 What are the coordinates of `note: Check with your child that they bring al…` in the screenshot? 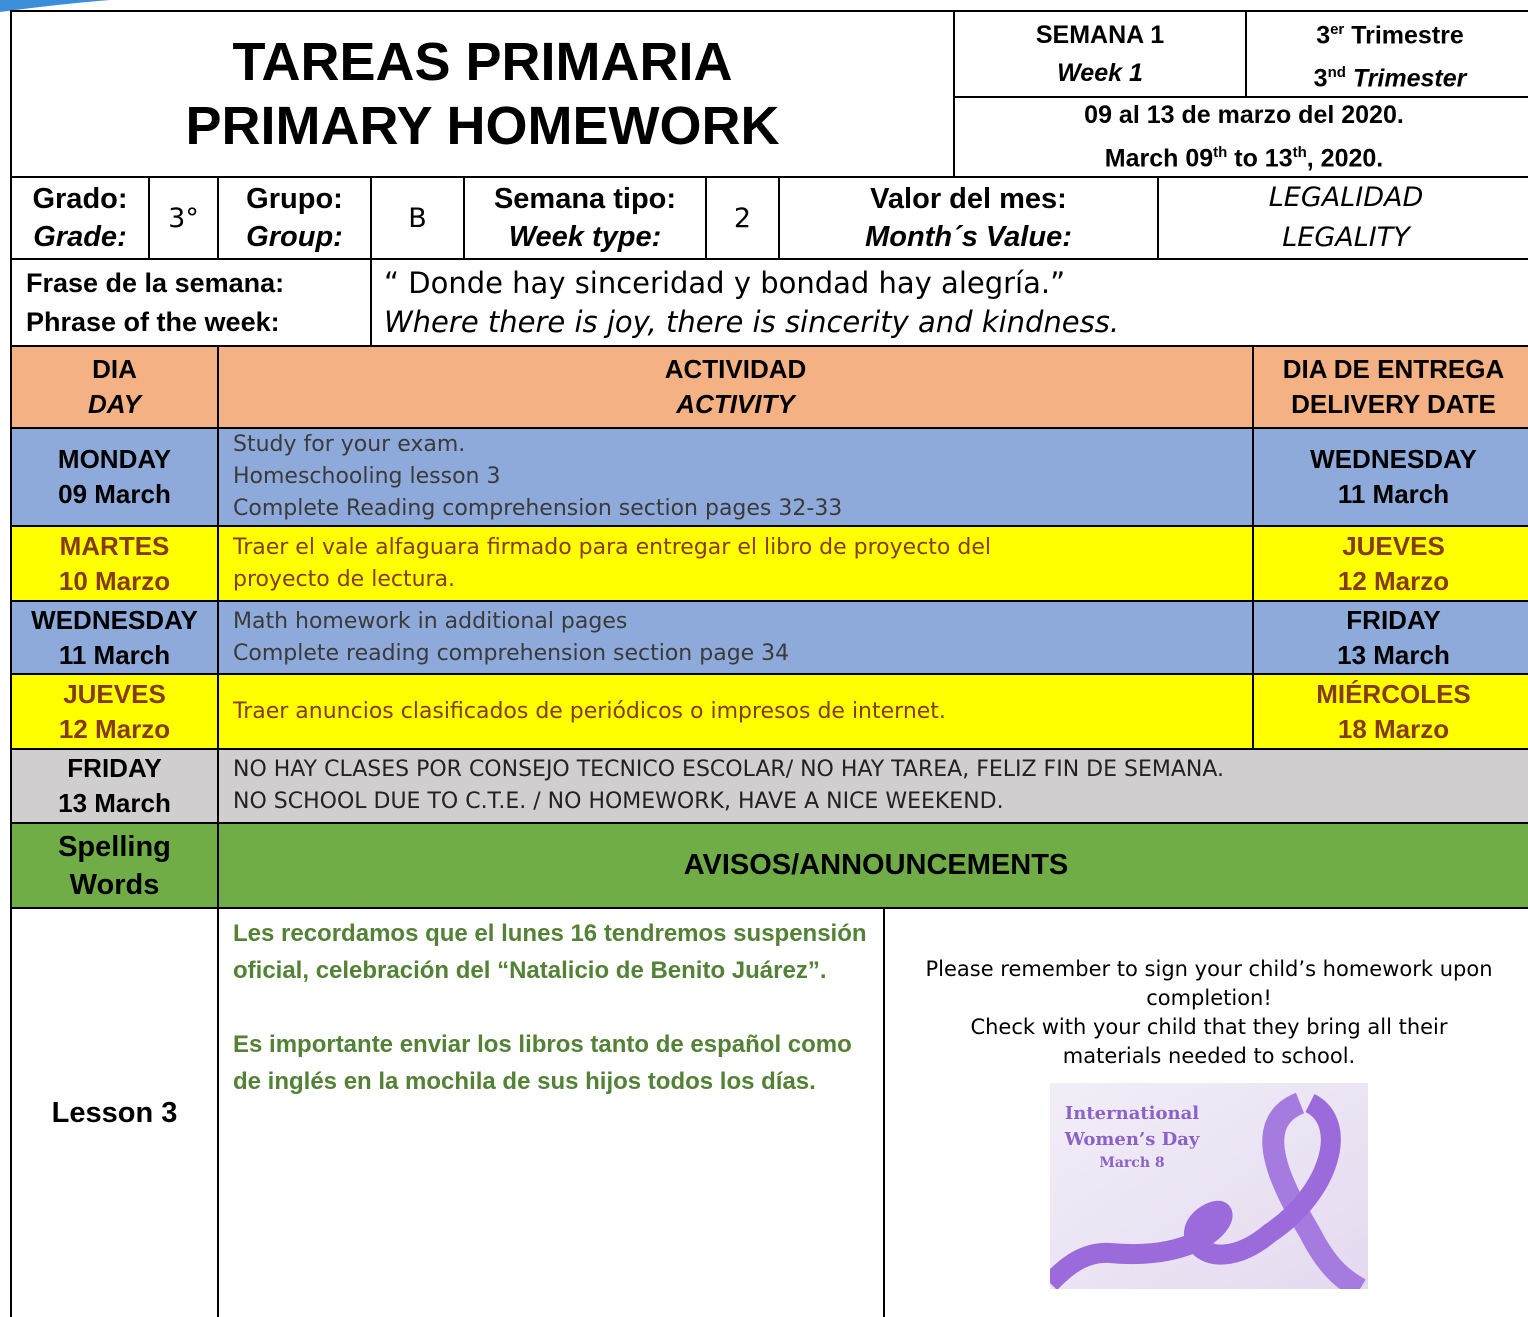 It's located at (1209, 1041).